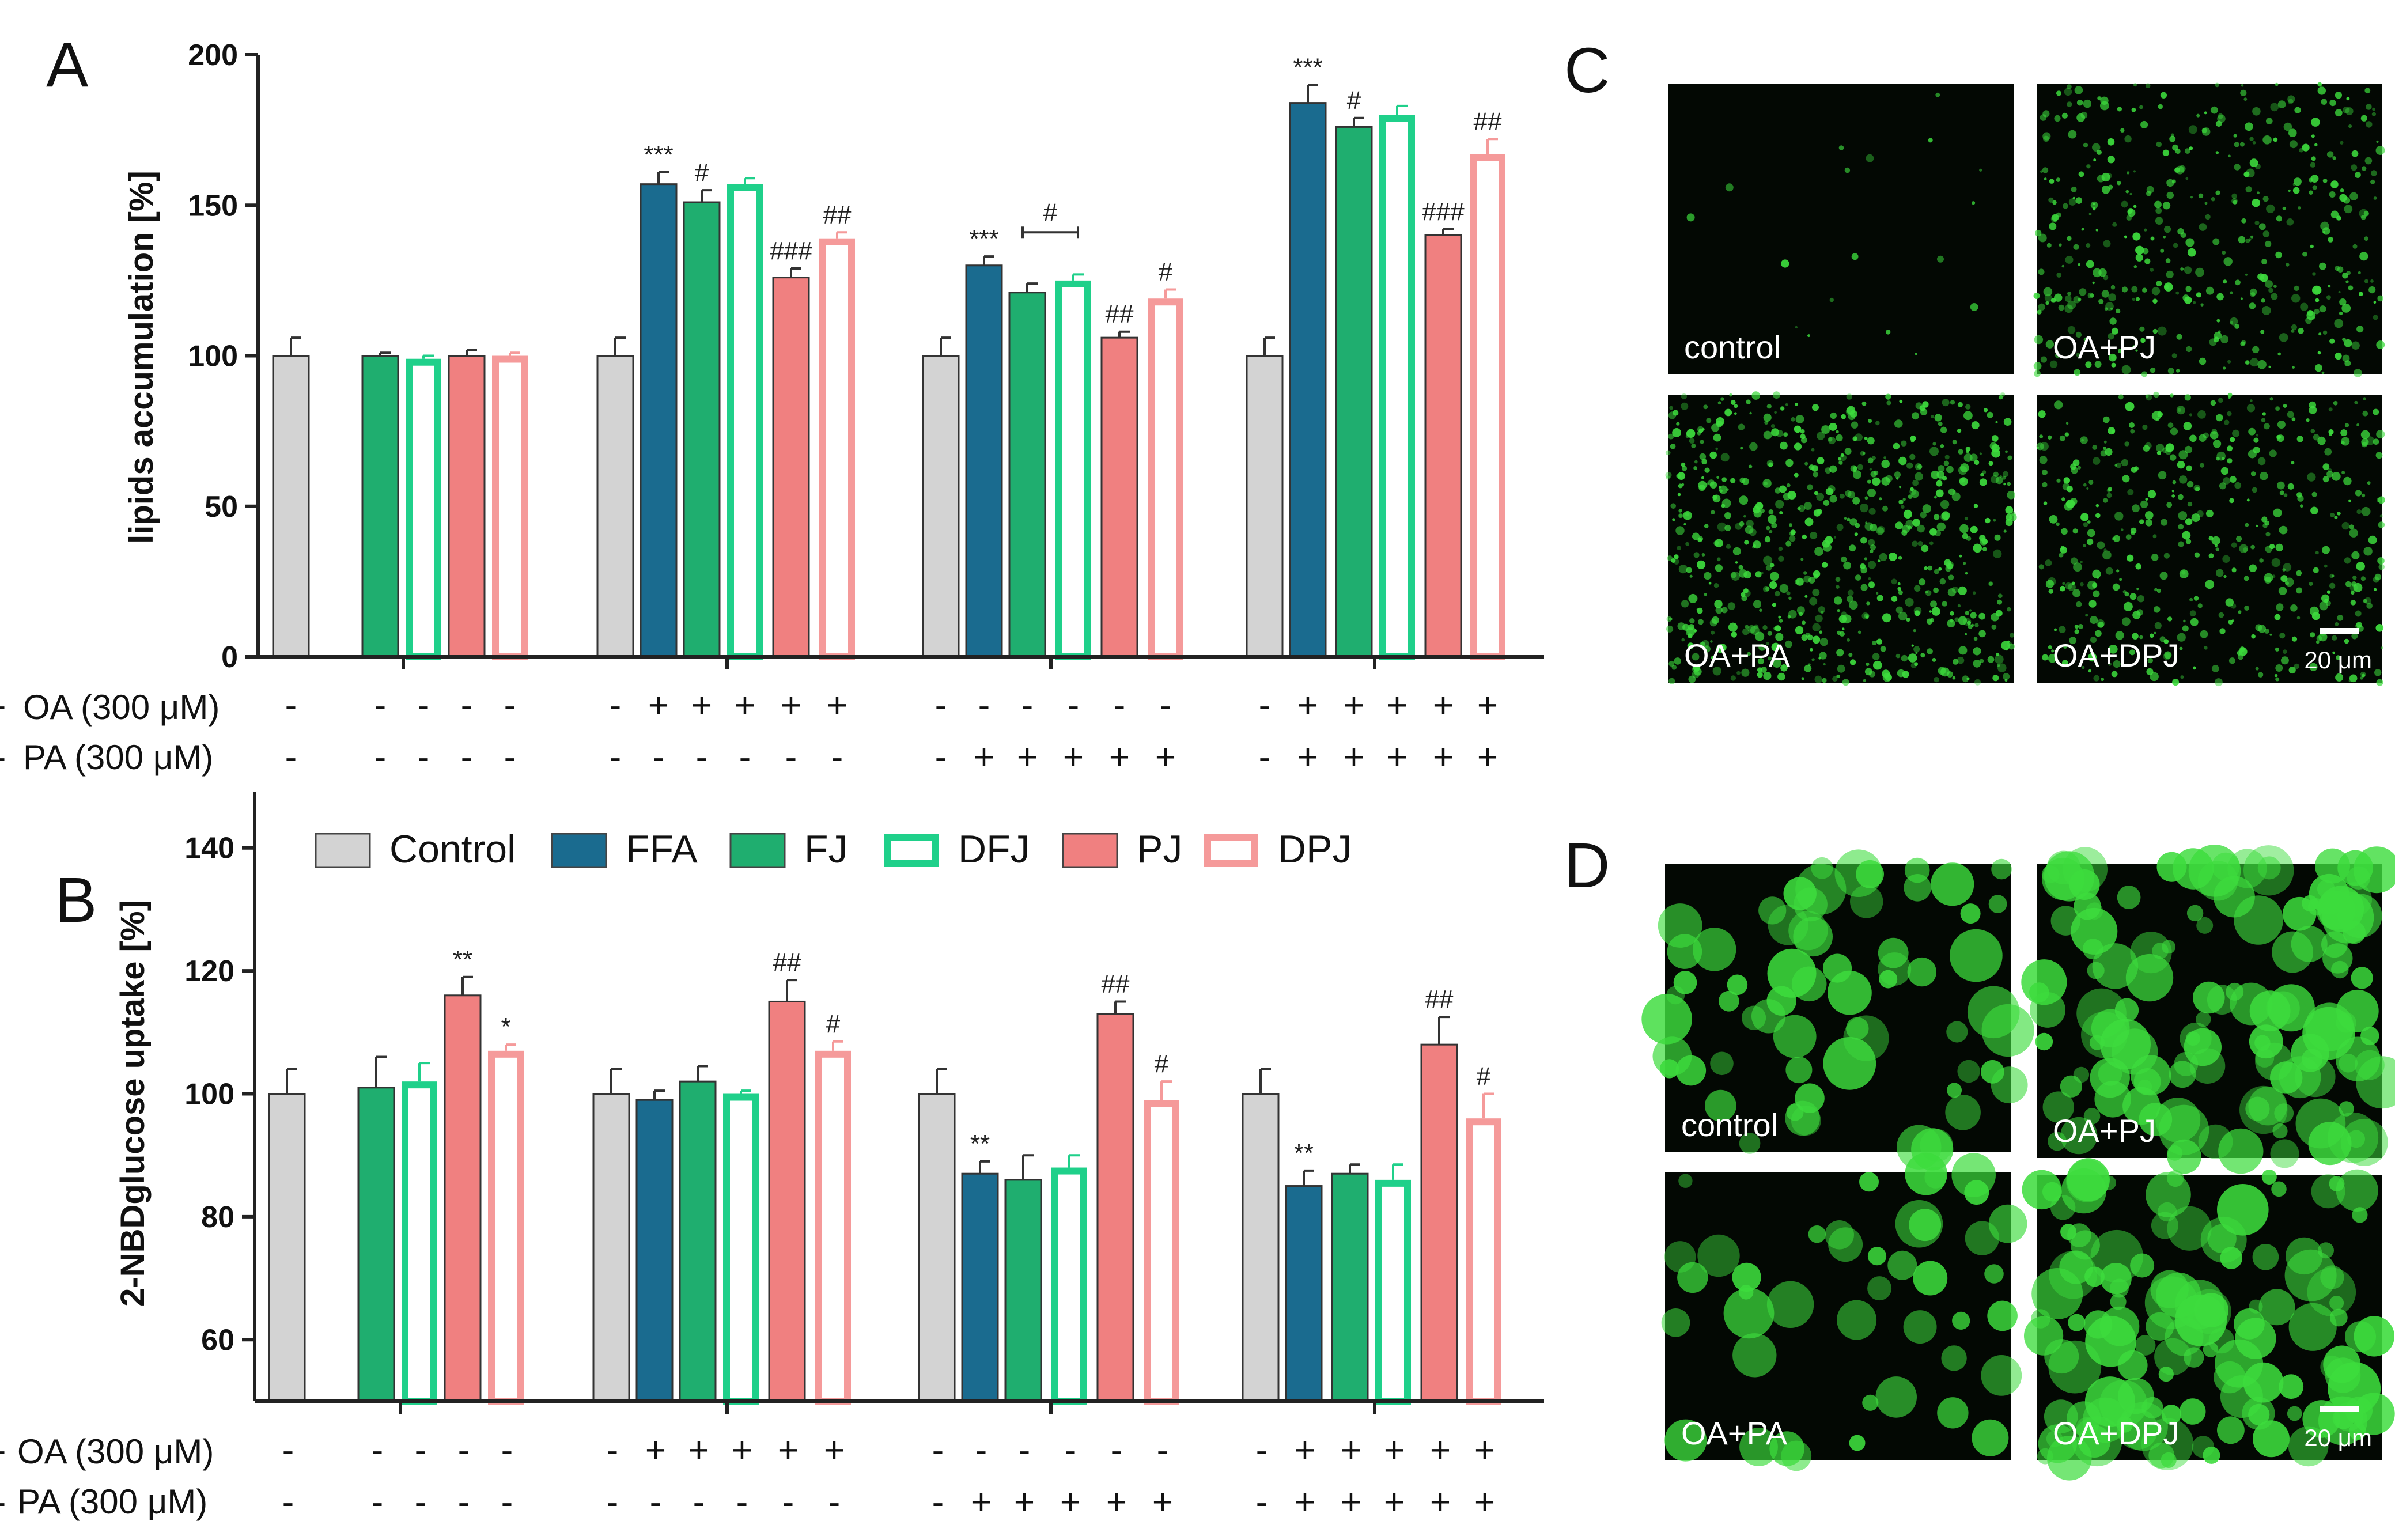 Image resolution: width=2395 pixels, height=1540 pixels. Describe the element at coordinates (217, 1218) in the screenshot. I see `y-tick-label: 80` at that location.